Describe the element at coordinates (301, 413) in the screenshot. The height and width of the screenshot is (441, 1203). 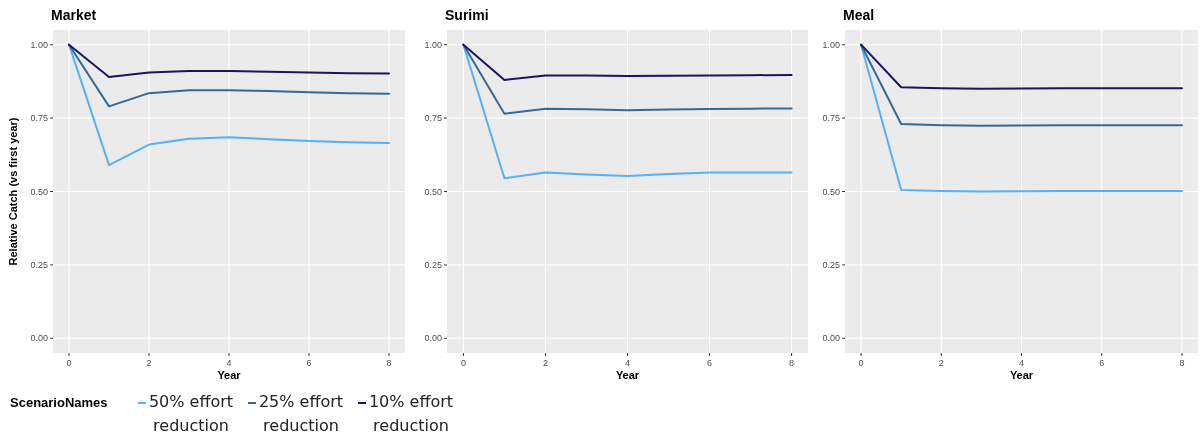
I see `legend-label: 25% effort reduction` at that location.